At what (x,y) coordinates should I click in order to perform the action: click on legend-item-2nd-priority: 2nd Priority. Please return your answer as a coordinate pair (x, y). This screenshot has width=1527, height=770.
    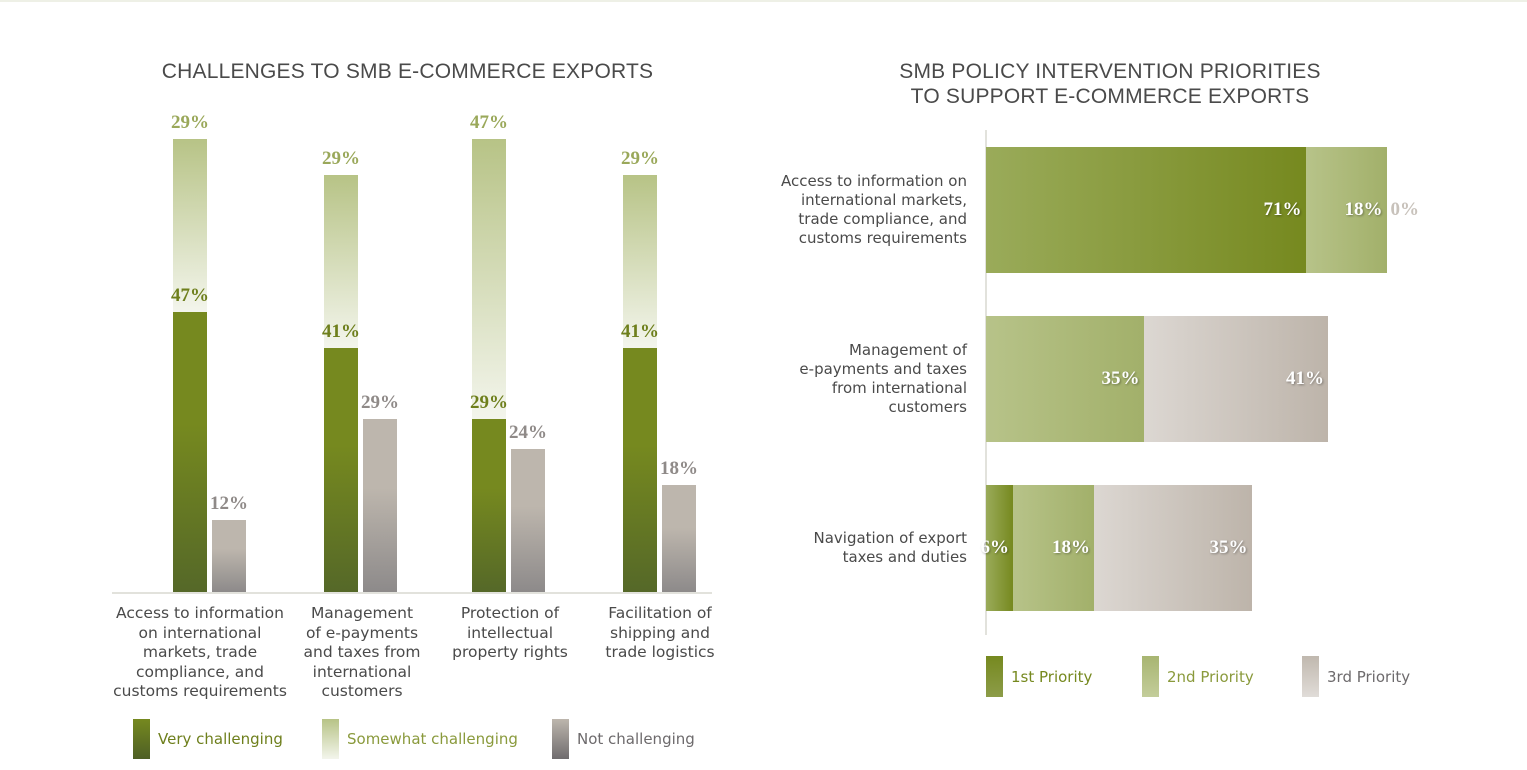
    Looking at the image, I should click on (1198, 676).